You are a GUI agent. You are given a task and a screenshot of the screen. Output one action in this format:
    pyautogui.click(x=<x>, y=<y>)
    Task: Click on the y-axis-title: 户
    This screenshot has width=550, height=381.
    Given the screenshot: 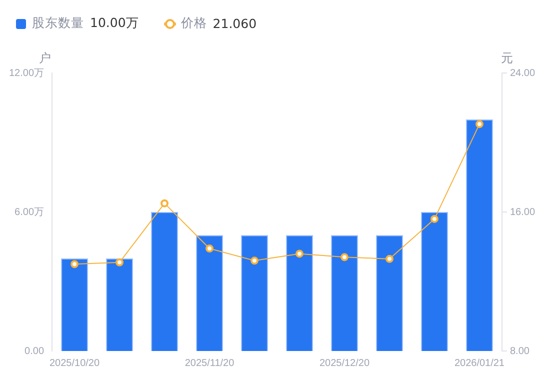 What is the action you would take?
    pyautogui.click(x=45, y=58)
    